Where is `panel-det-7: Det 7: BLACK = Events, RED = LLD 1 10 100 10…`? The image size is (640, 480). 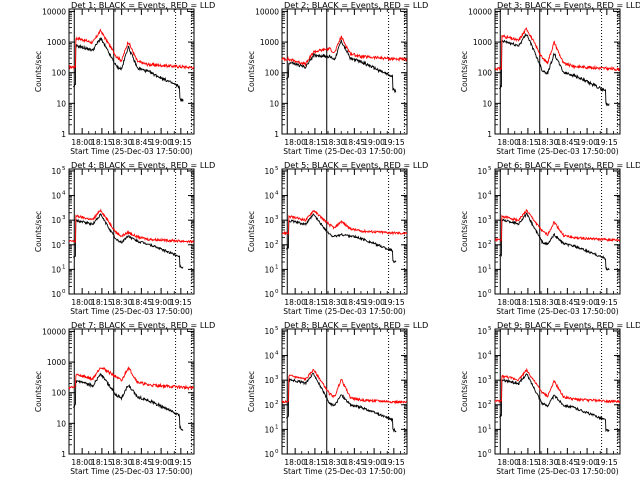
panel-det-7: Det 7: BLACK = Events, RED = LLD 1 10 100 10… is located at coordinates (124, 398).